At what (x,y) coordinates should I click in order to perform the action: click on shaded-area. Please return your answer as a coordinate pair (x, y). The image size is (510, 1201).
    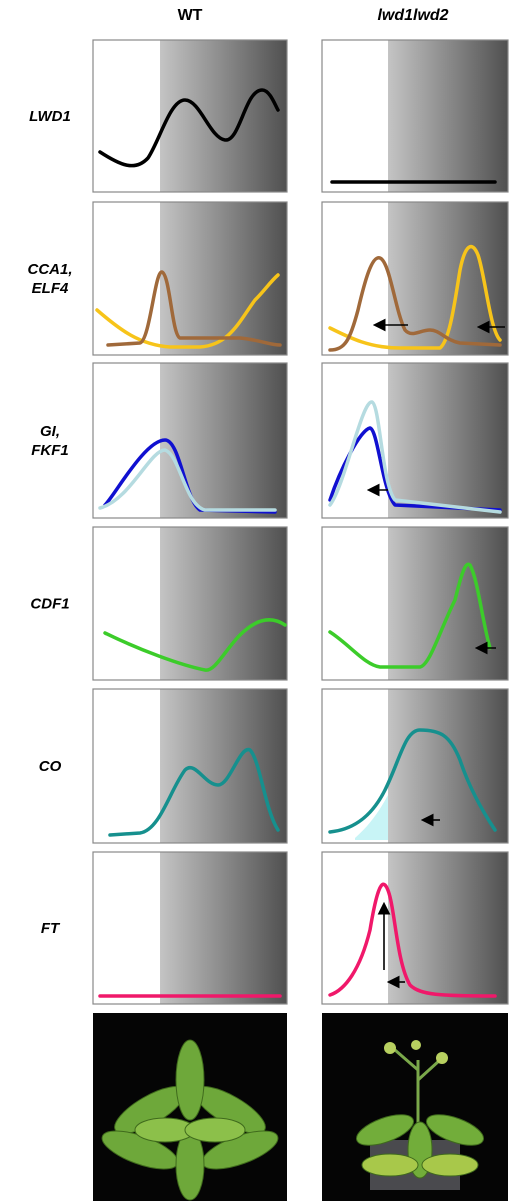
    Looking at the image, I should click on (371, 817).